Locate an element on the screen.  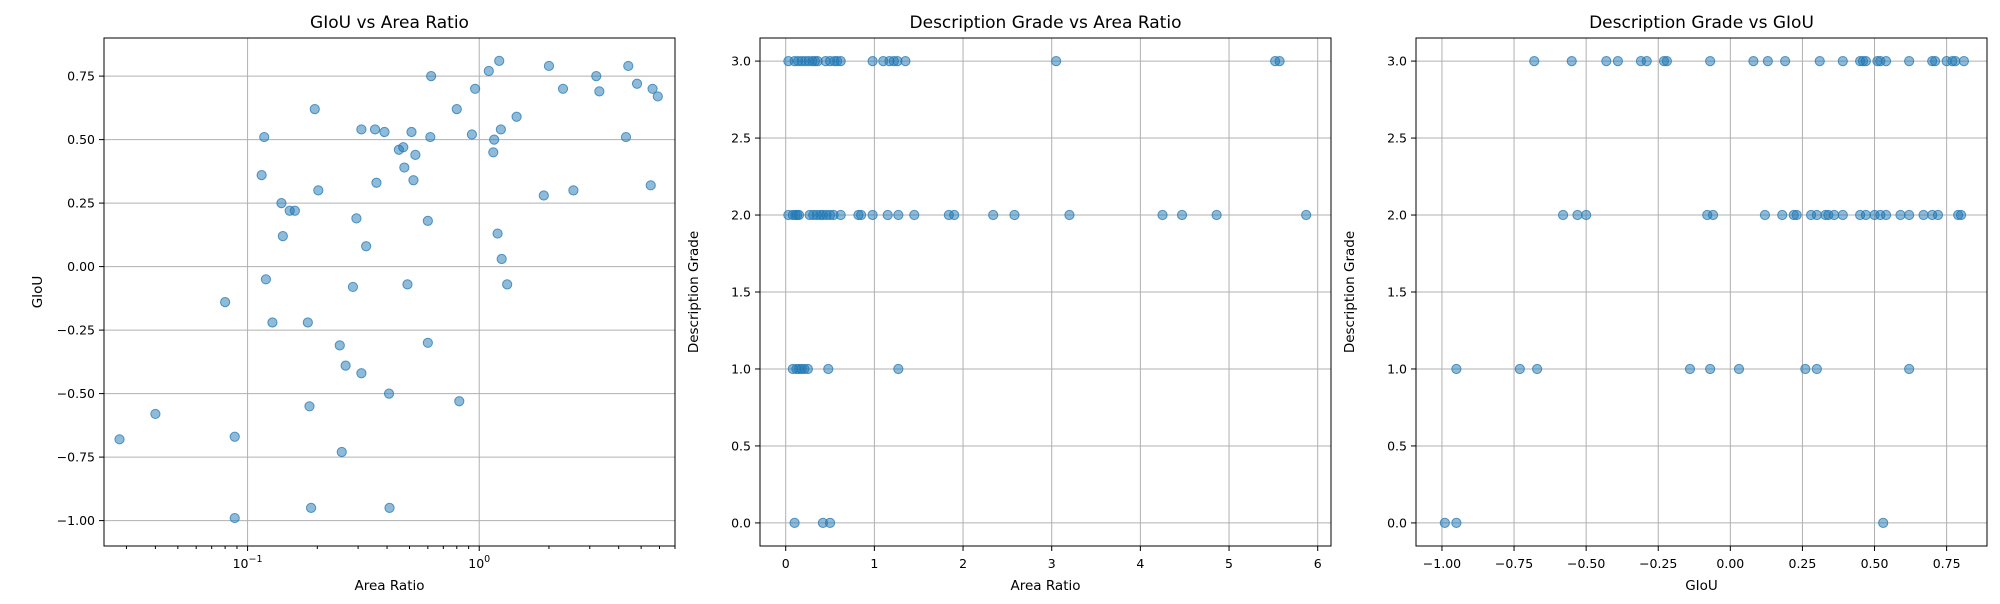
chart-title: Description Grade vs Area Ratio is located at coordinates (1046, 23).